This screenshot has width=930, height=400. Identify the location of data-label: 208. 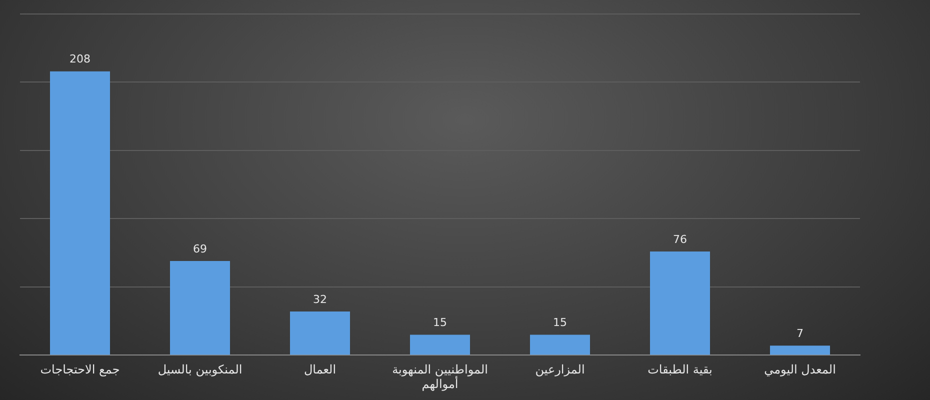
(80, 59).